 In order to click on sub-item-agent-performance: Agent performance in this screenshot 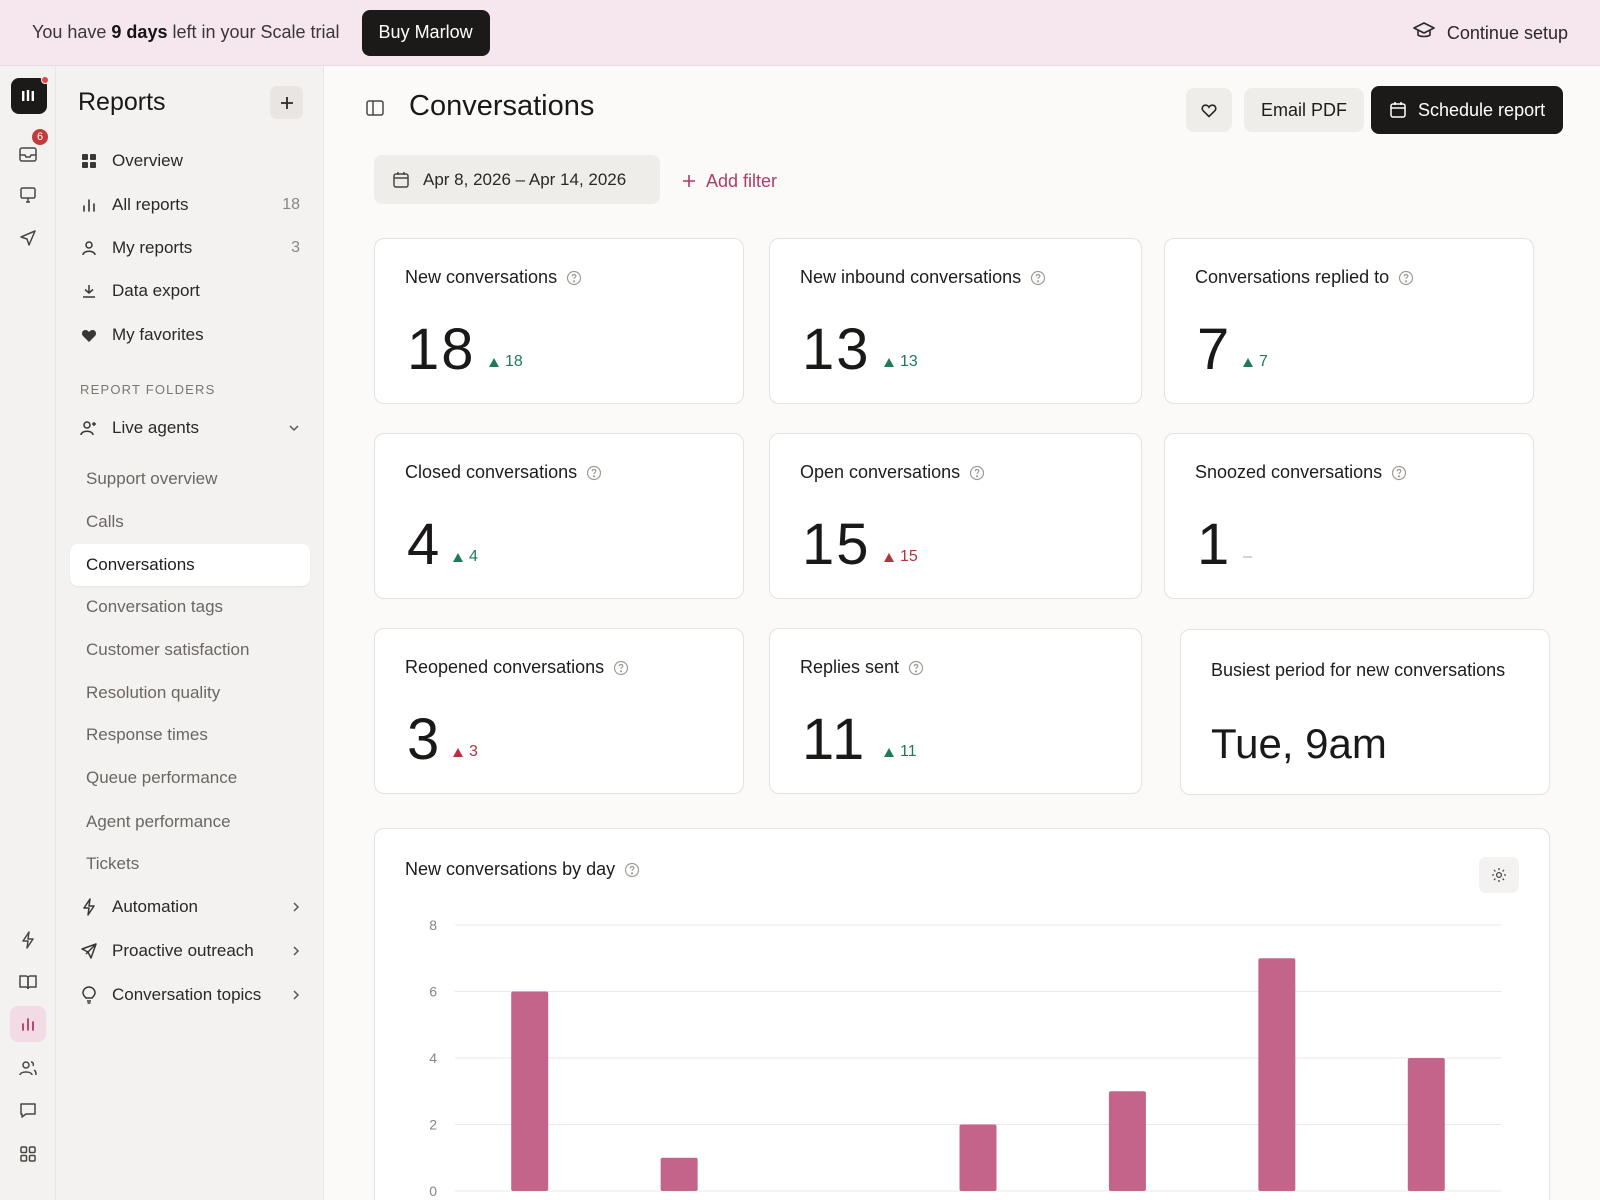, I will do `click(158, 821)`.